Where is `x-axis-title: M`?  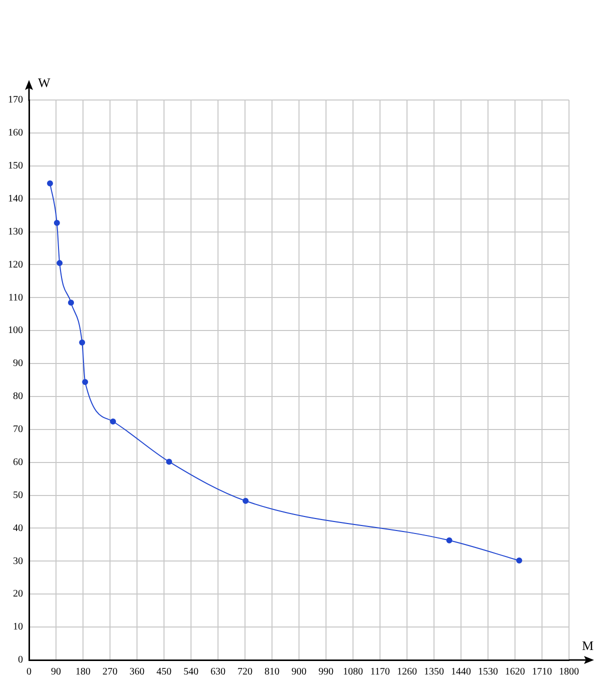
x-axis-title: M is located at coordinates (588, 645).